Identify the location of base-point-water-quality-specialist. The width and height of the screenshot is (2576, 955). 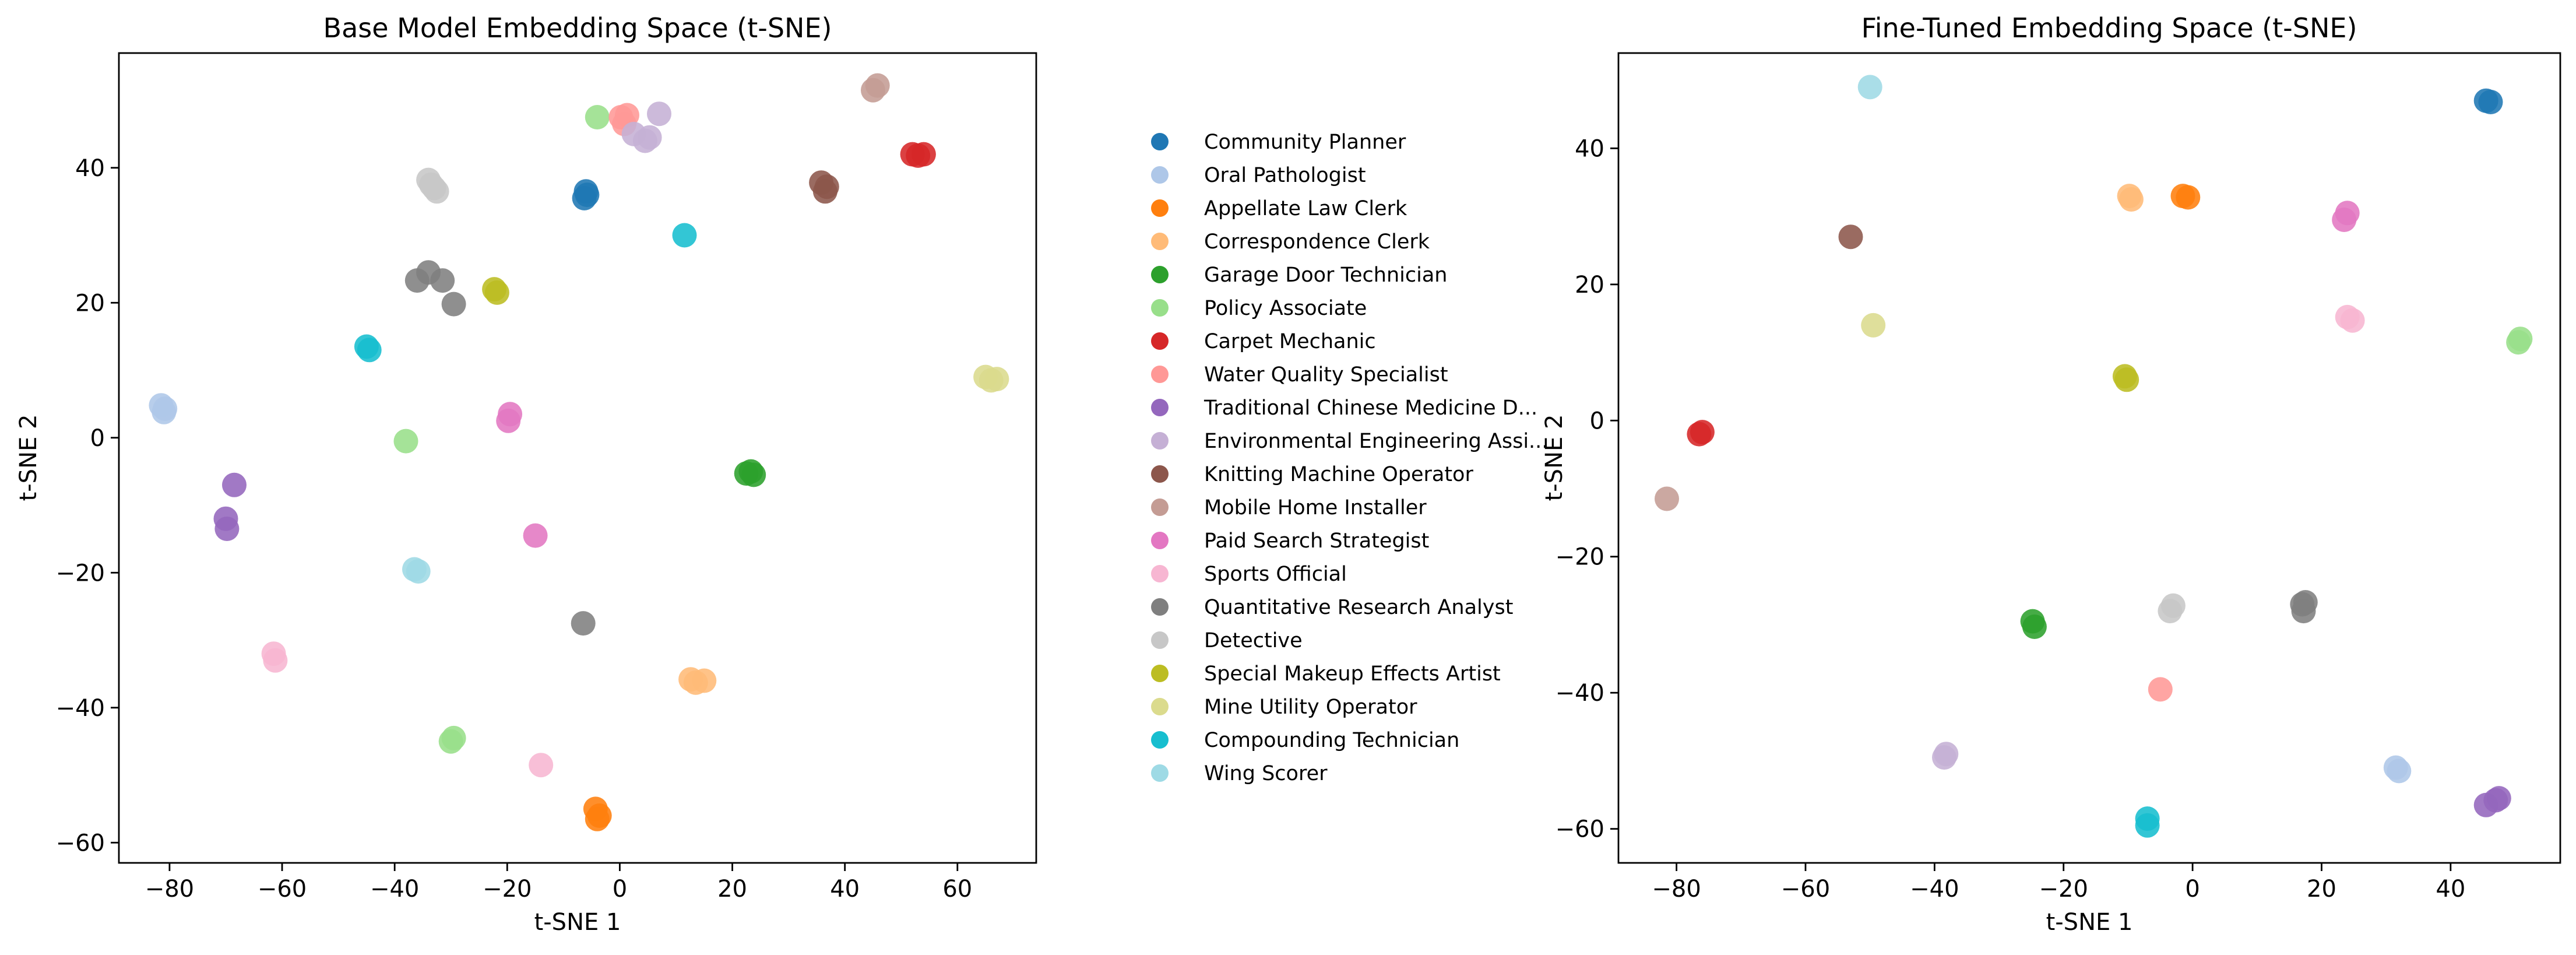
(627, 116).